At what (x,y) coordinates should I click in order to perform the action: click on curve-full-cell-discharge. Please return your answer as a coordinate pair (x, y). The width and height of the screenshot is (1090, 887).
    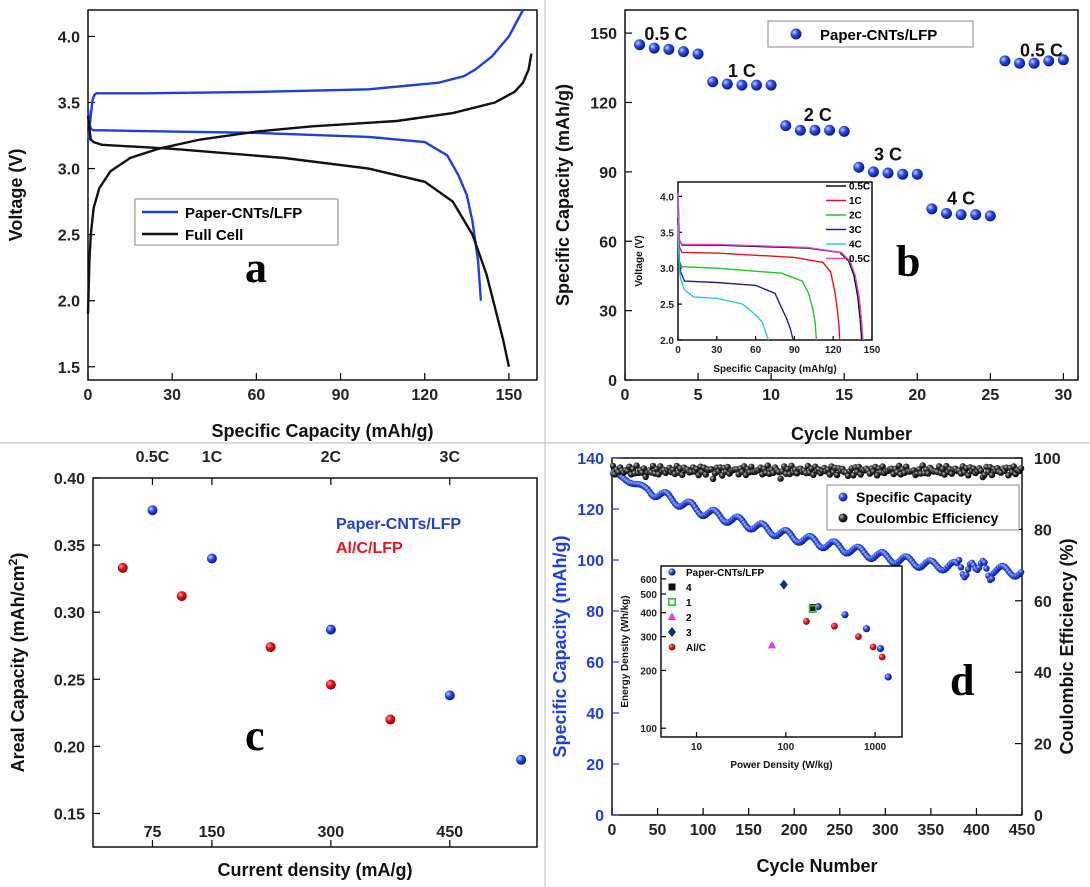
    Looking at the image, I should click on (298, 241).